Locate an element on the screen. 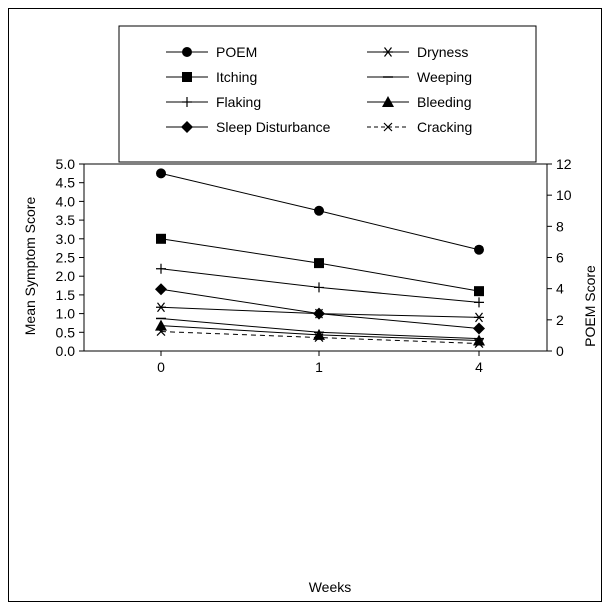 The height and width of the screenshot is (610, 611). legend-label-flaking: Flaking is located at coordinates (238, 102).